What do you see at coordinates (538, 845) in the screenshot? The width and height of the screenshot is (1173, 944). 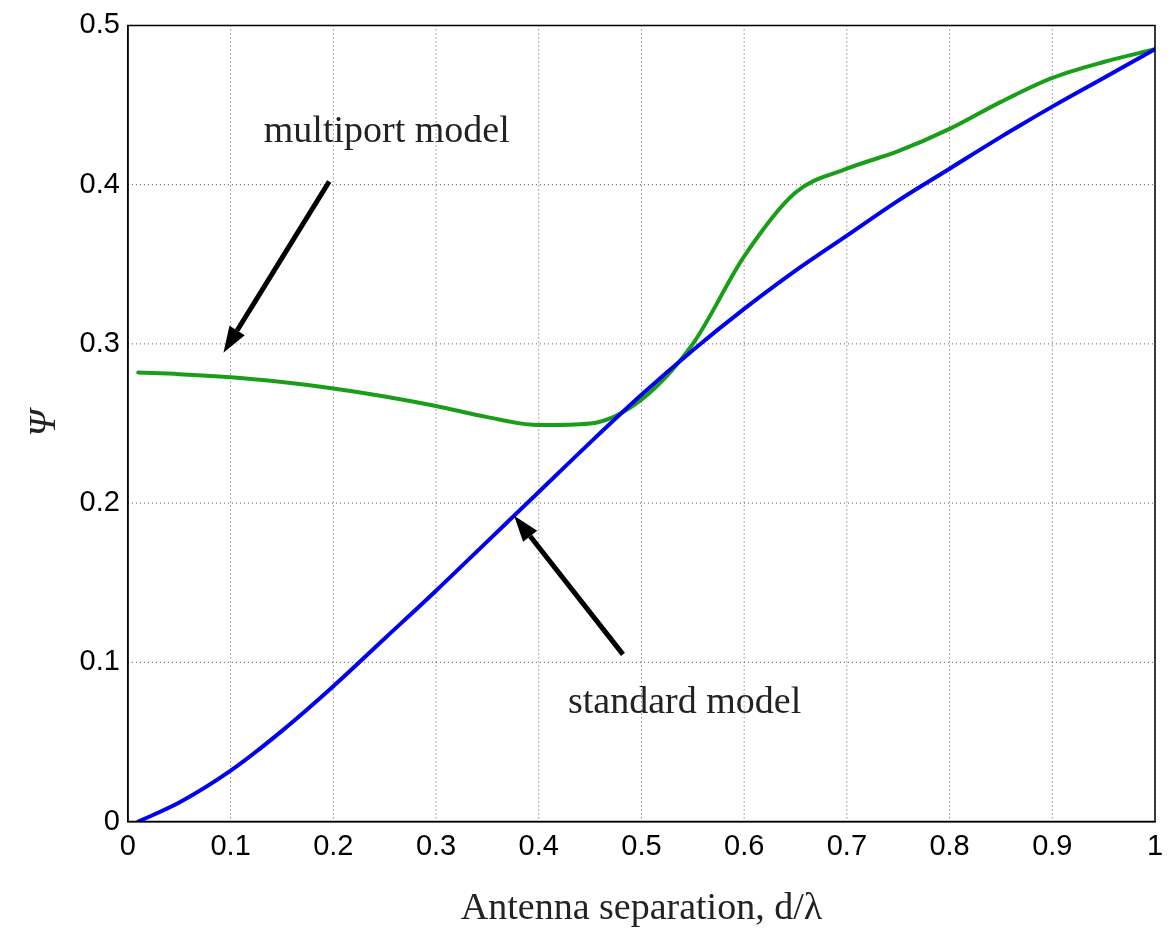 I see `x-tick-label: 0.4` at bounding box center [538, 845].